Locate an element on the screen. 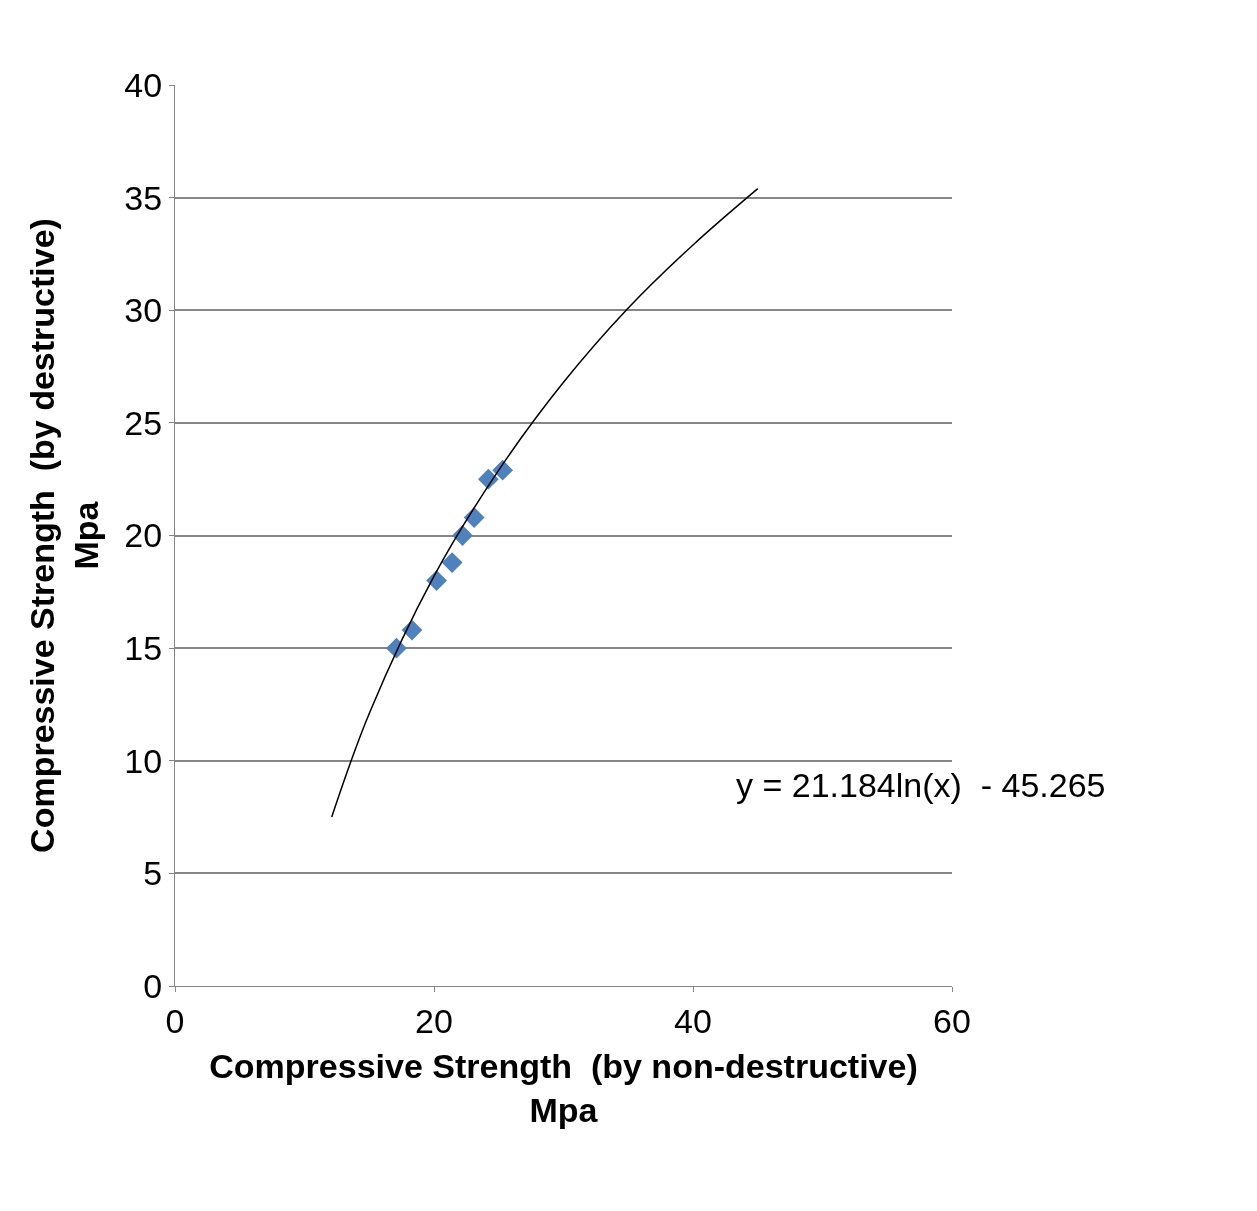  y-tick-label: 15 is located at coordinates (143, 648).